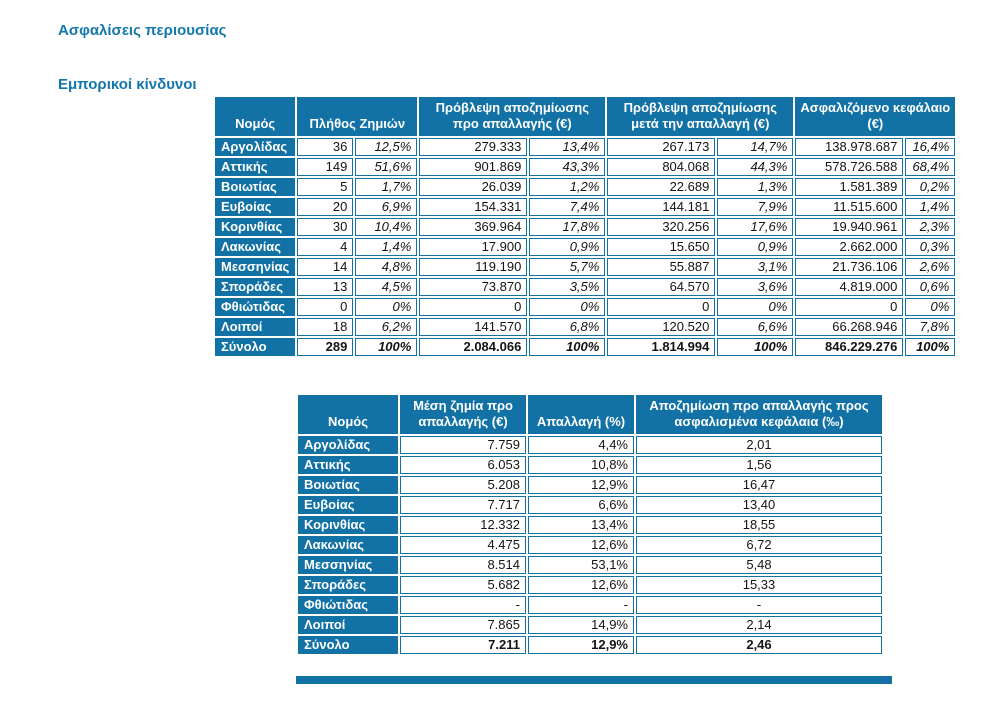 The width and height of the screenshot is (1005, 726). What do you see at coordinates (386, 186) in the screenshot?
I see `cell: 1,7%` at bounding box center [386, 186].